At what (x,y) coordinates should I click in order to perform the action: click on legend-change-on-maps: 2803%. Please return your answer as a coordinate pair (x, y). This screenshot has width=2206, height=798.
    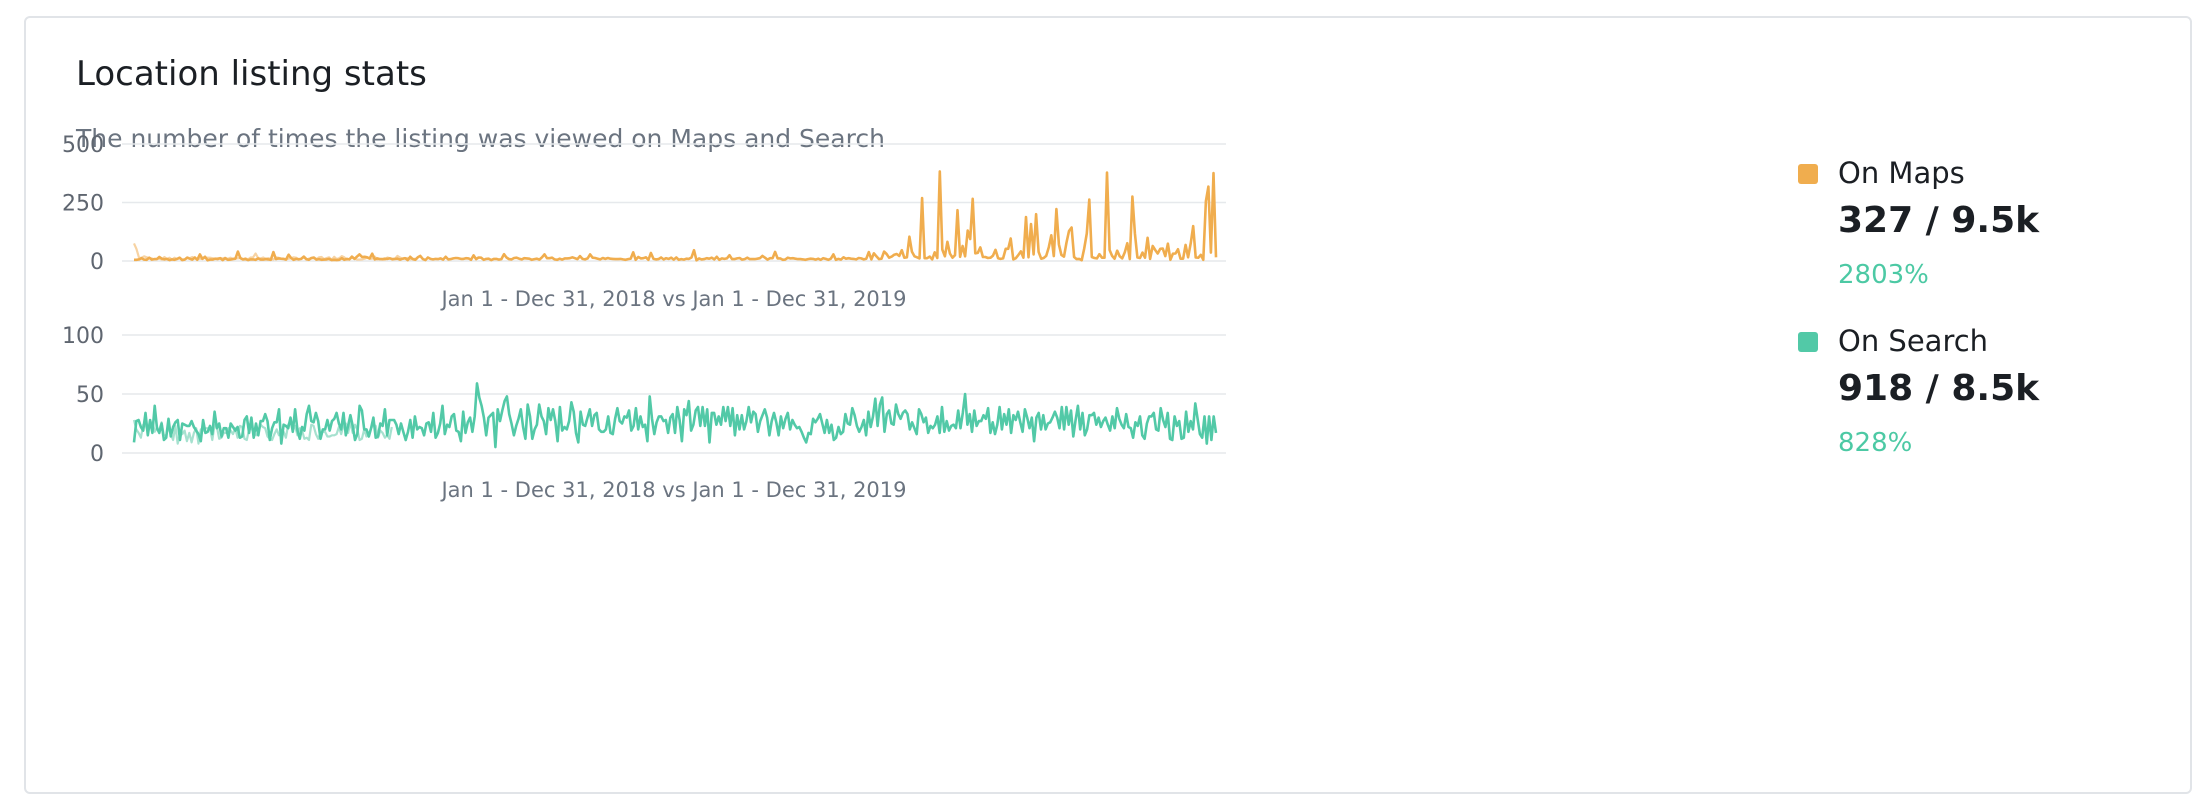
    Looking at the image, I should click on (1883, 275).